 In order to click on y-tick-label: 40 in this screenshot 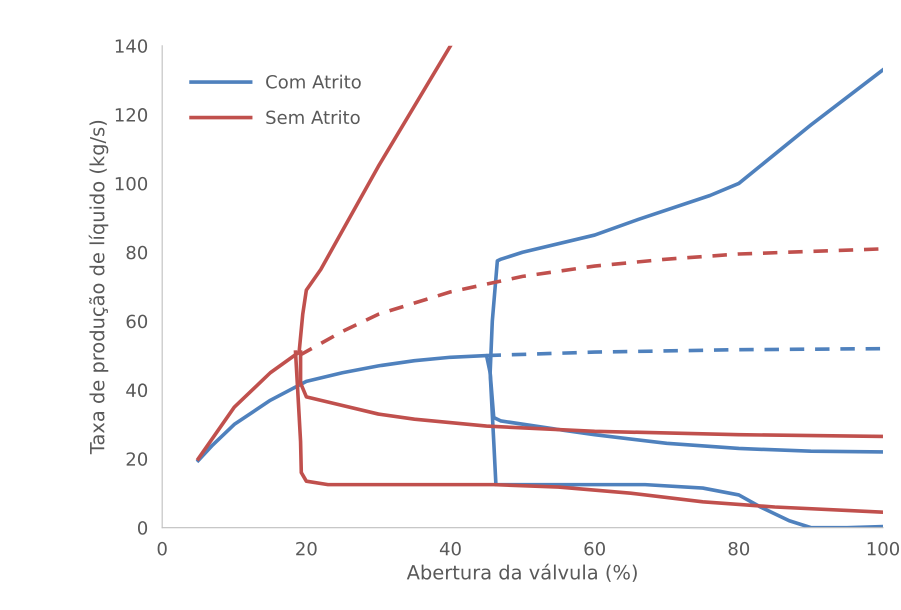, I will do `click(137, 390)`.